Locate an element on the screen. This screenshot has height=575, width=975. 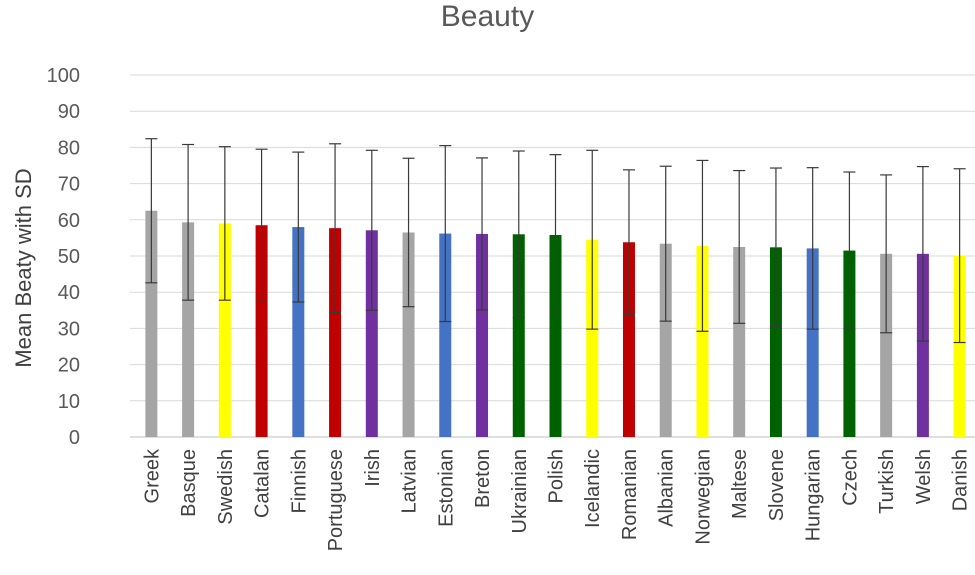
x-tick-label: Slovene is located at coordinates (777, 485).